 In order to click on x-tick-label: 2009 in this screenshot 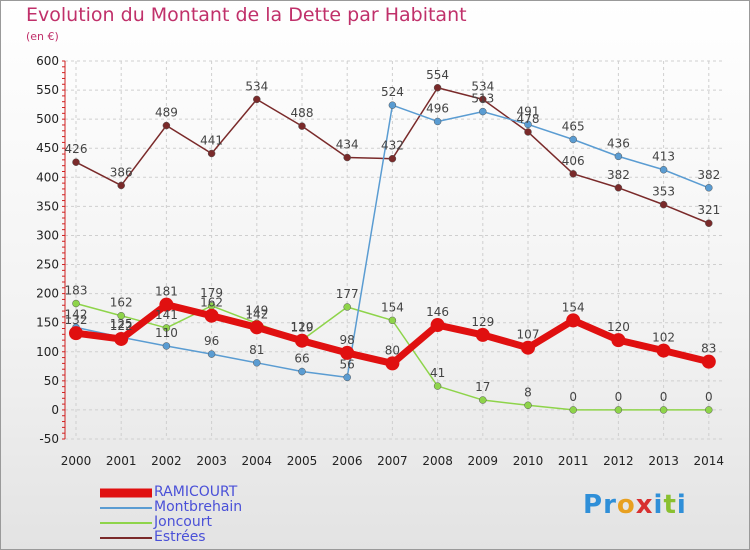, I will do `click(483, 461)`.